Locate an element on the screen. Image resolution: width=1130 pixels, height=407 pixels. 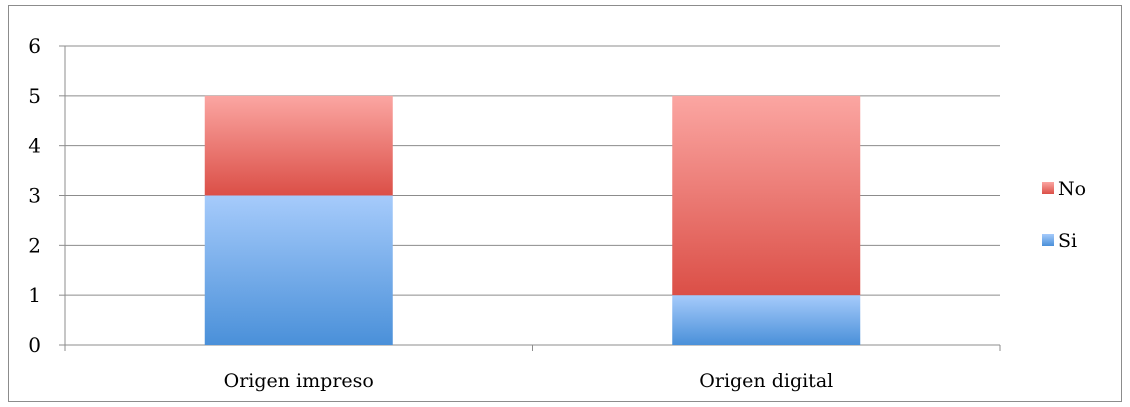
y-tick-label-2: 2 is located at coordinates (34, 245).